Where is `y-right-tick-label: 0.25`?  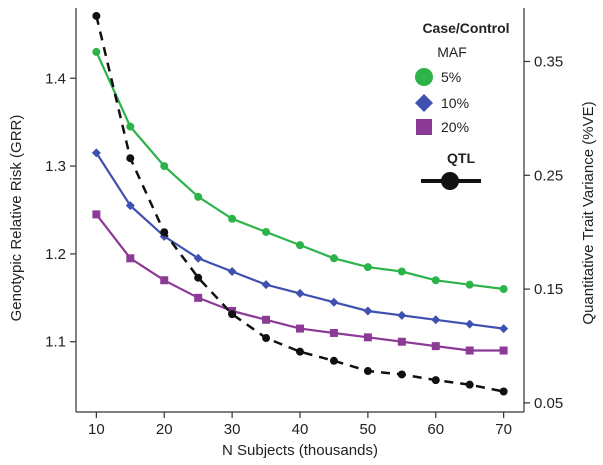 y-right-tick-label: 0.25 is located at coordinates (548, 175).